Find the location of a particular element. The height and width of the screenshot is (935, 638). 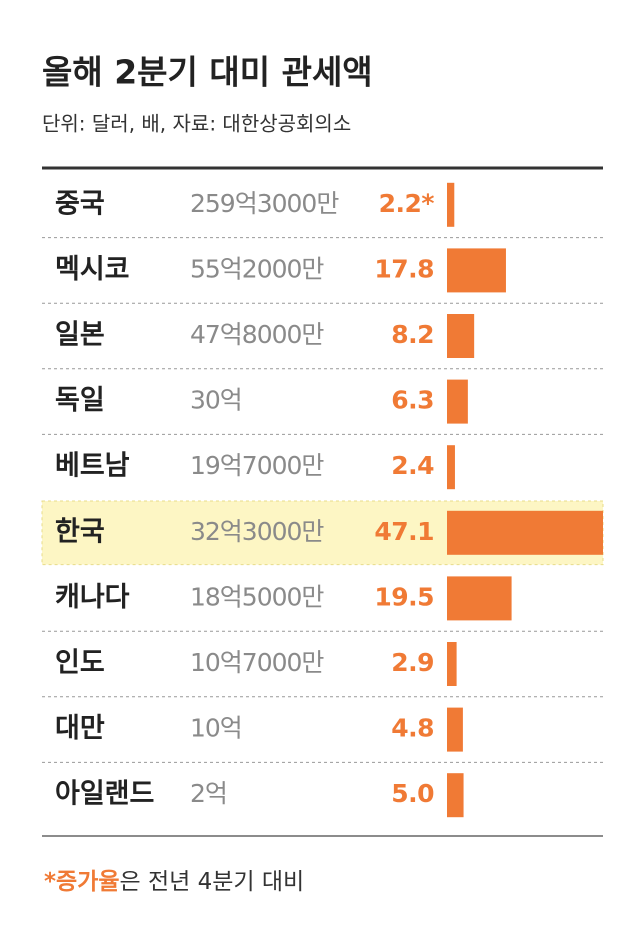

value-label: 17.8 is located at coordinates (404, 268).